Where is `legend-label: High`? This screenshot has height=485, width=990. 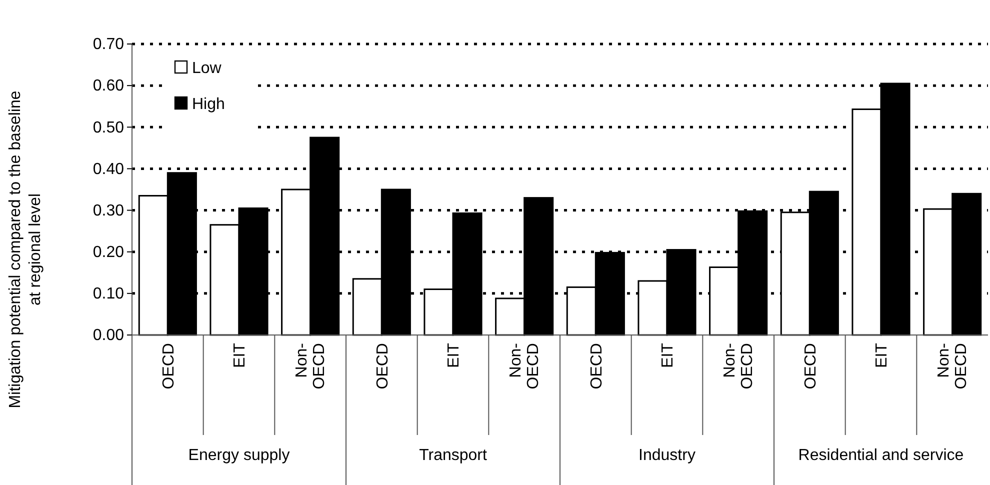
legend-label: High is located at coordinates (208, 104).